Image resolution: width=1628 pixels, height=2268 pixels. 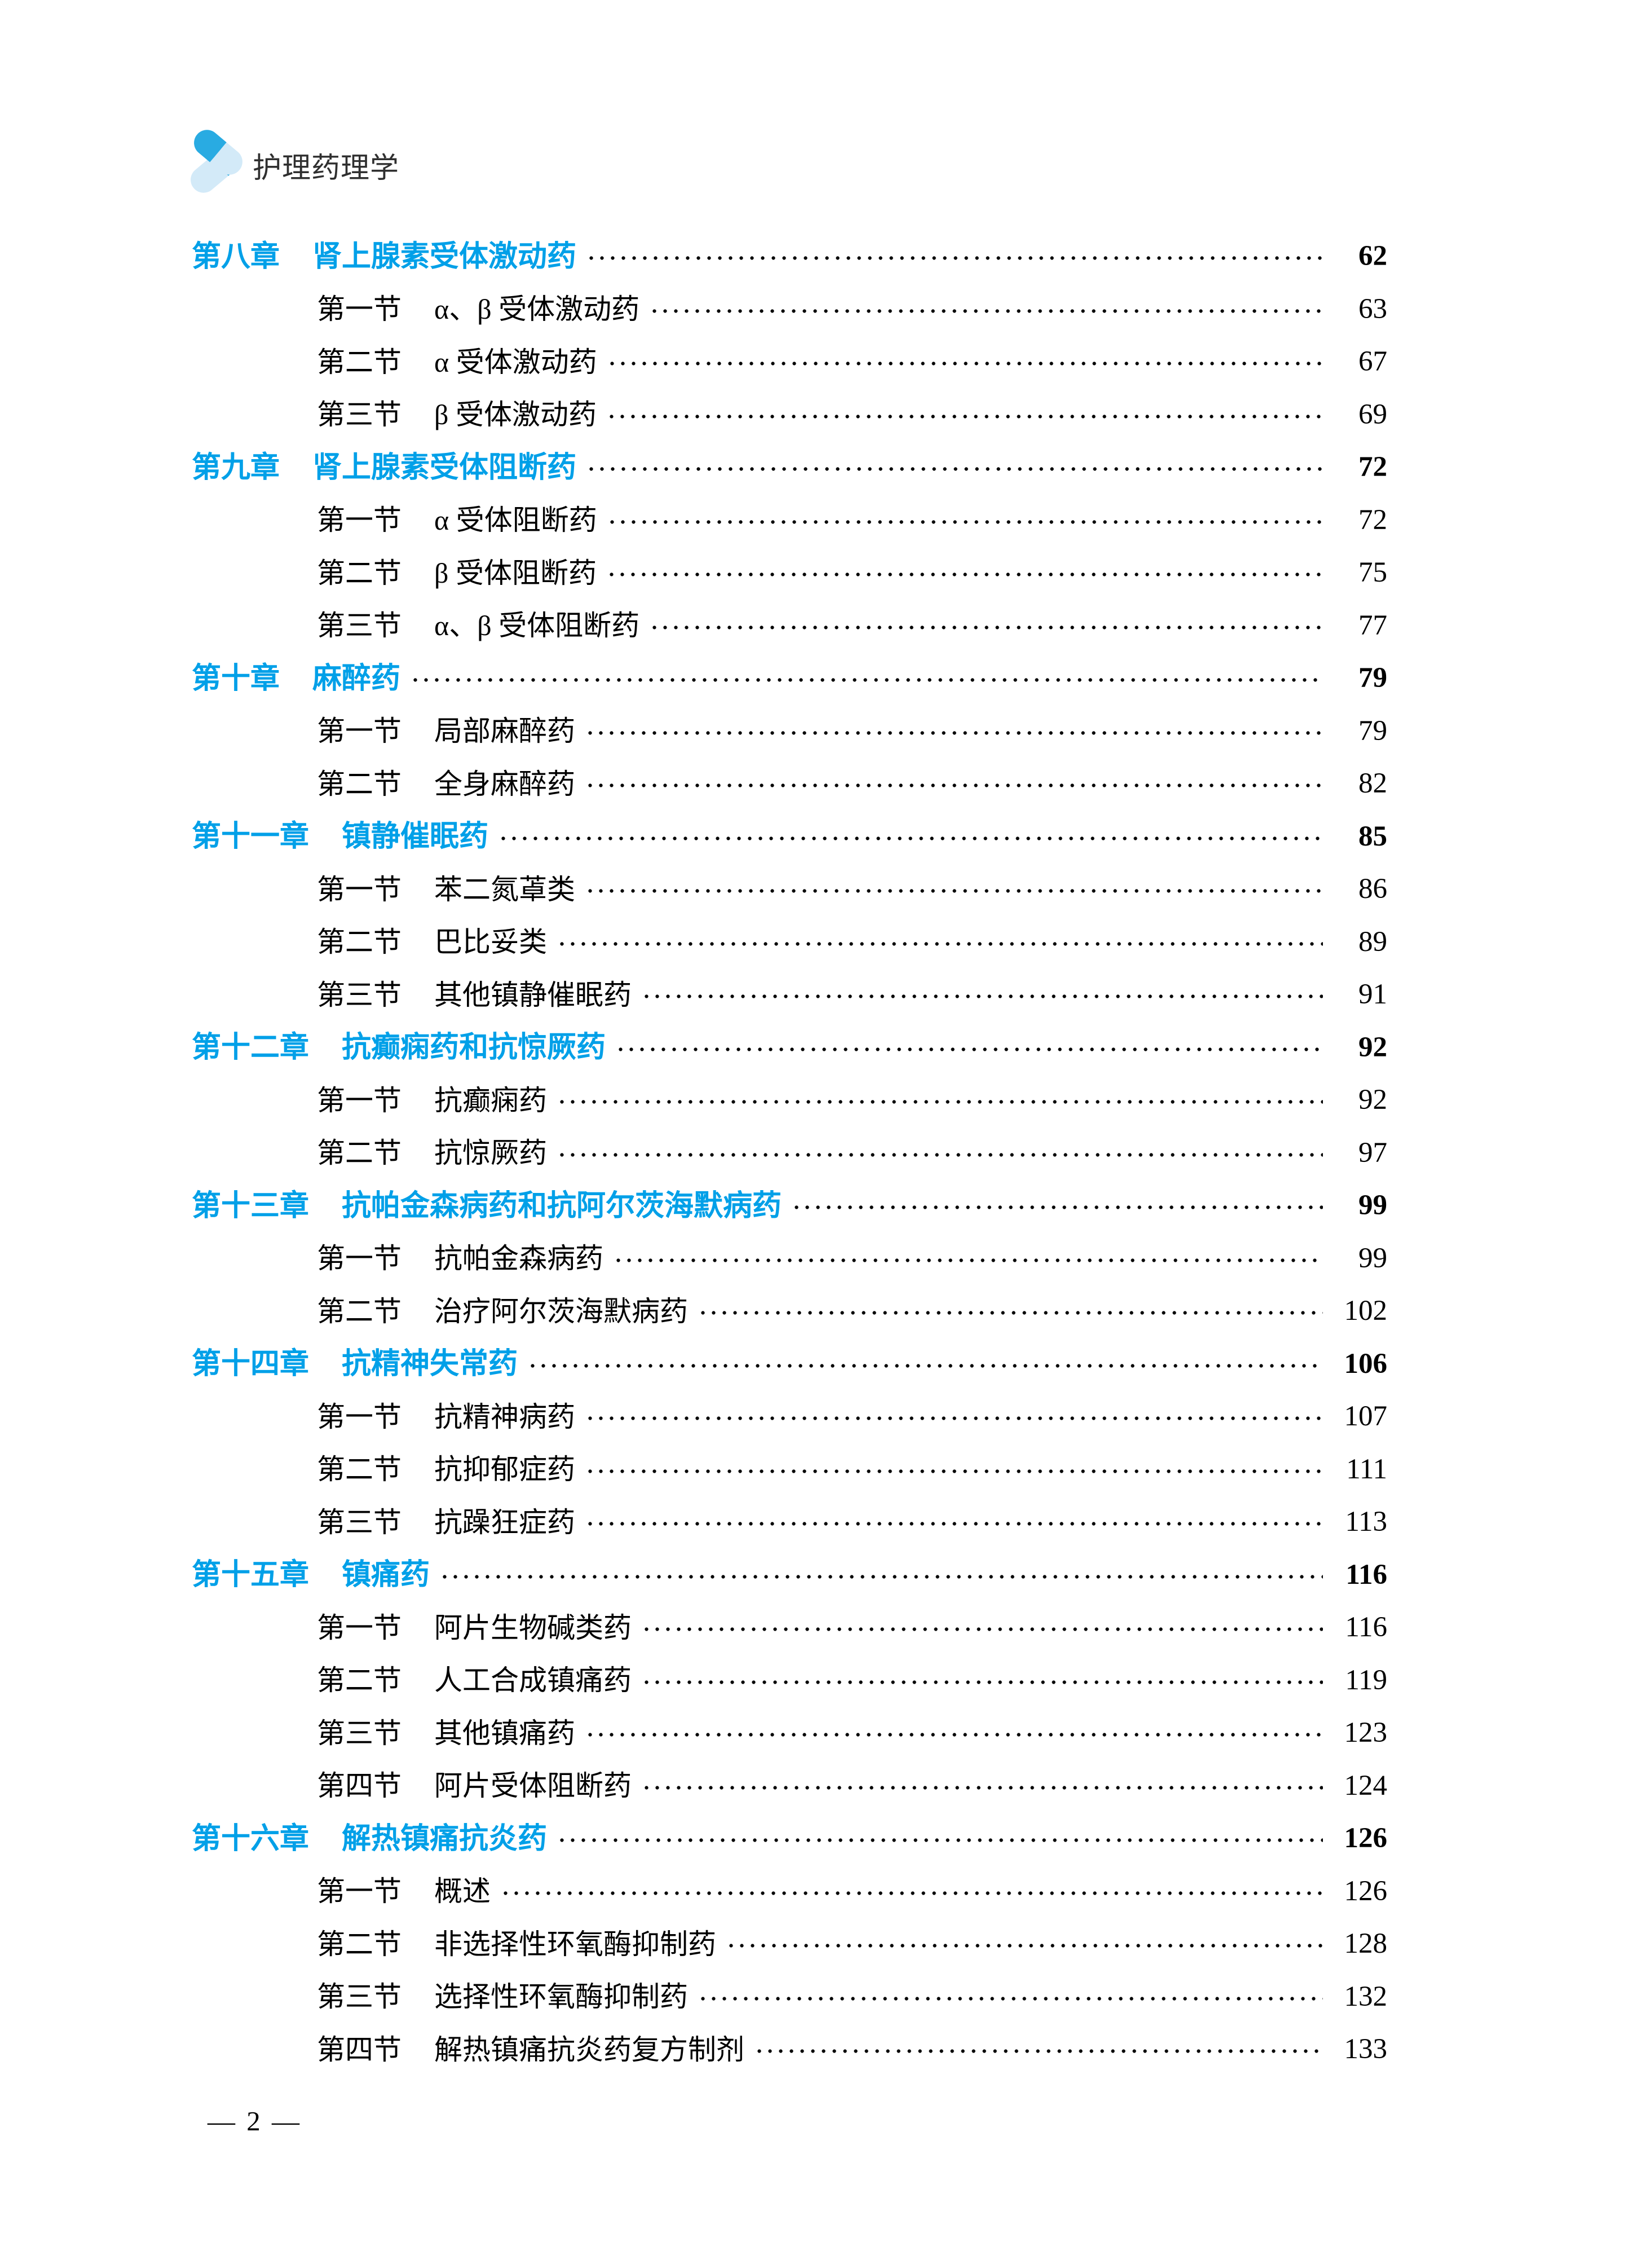 I want to click on toc-entry-page-number: 63, so click(x=1372, y=309).